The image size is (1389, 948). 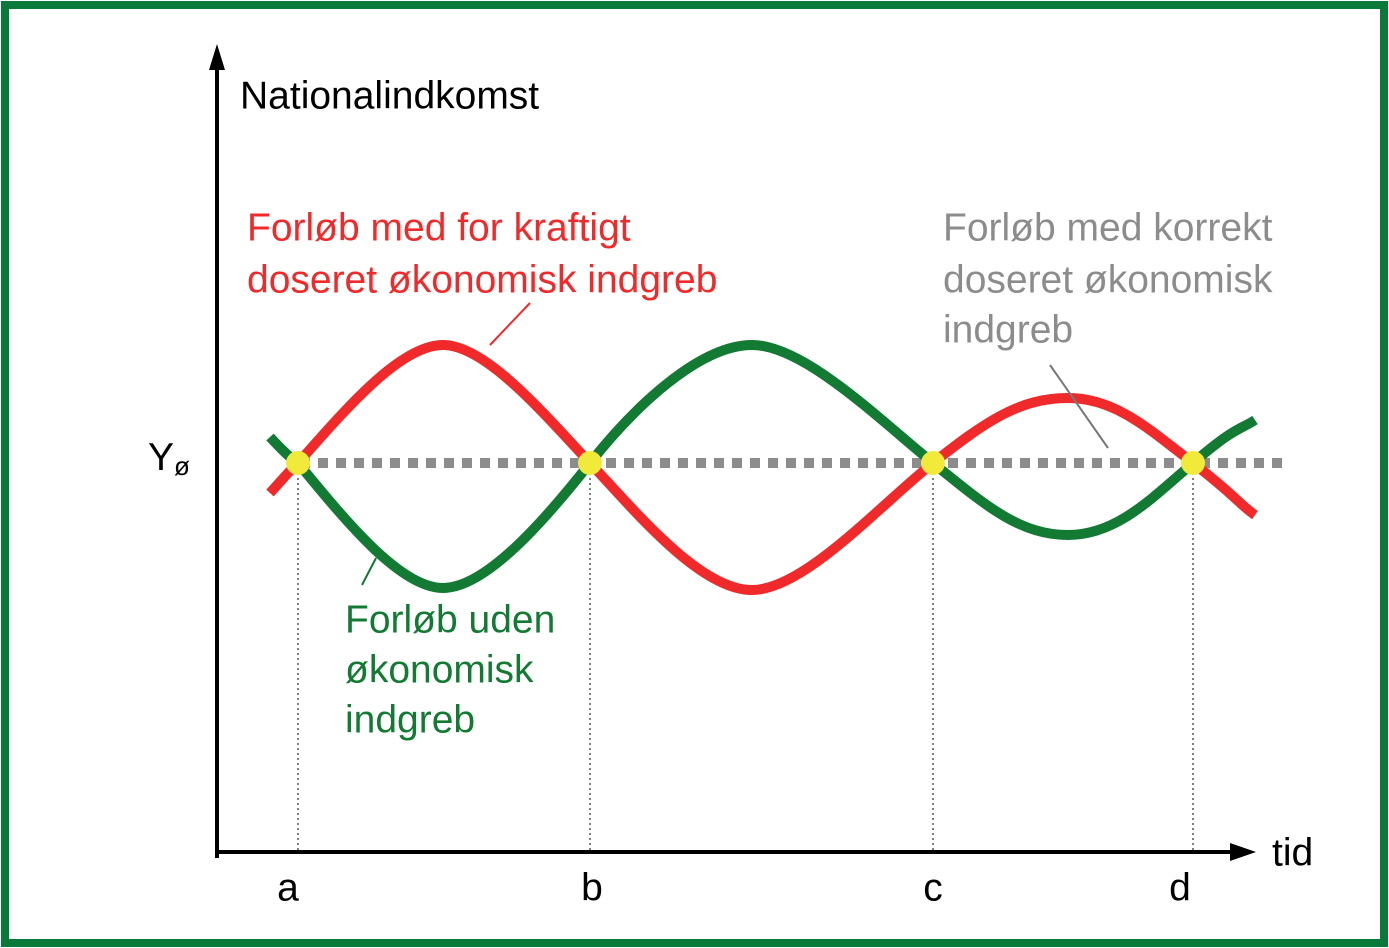 I want to click on y-axis-label: Nationalindkomst, so click(x=389, y=95).